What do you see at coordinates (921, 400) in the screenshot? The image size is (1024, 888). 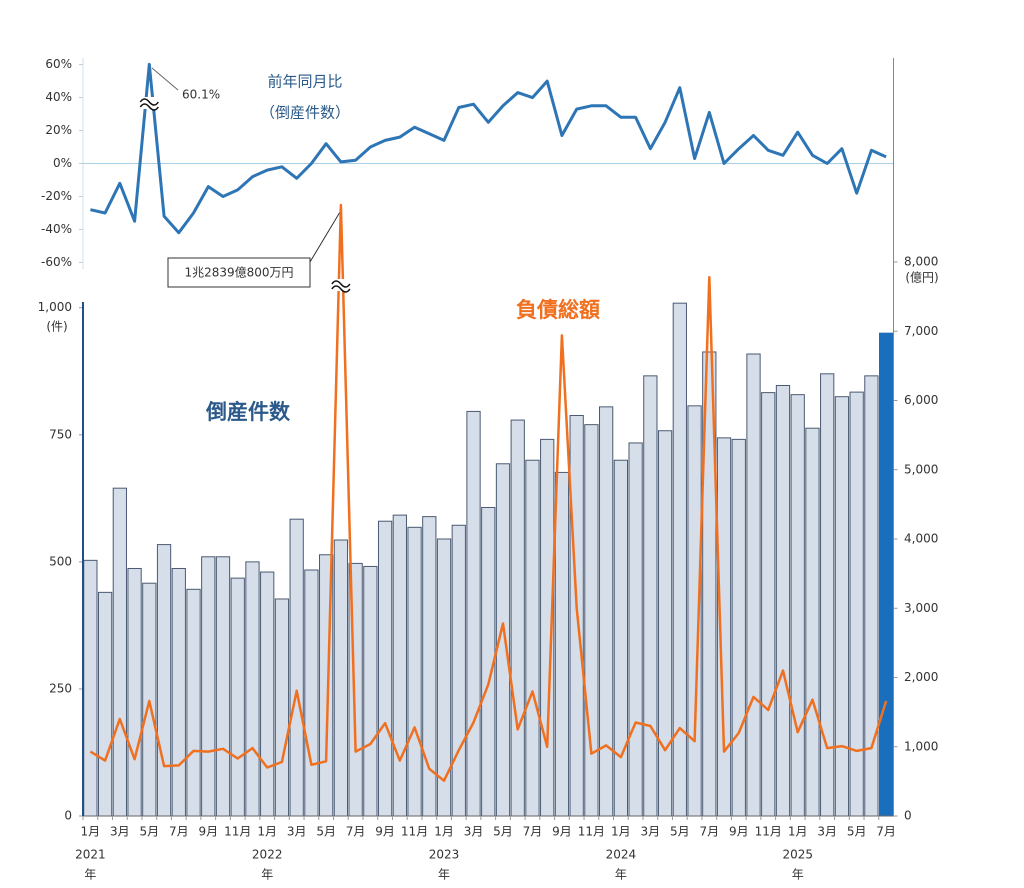 I see `y2-tick-label: 6,000` at bounding box center [921, 400].